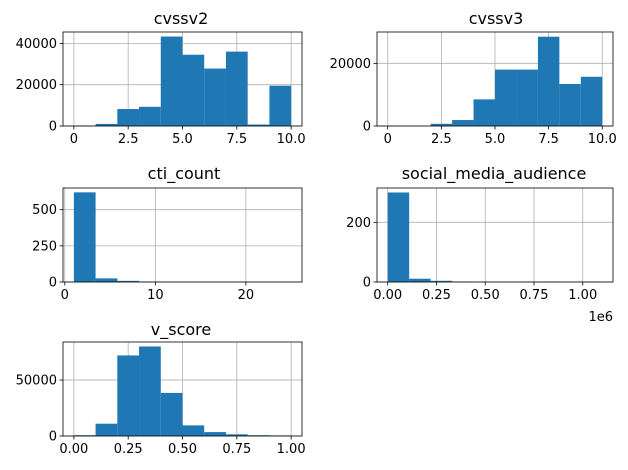  What do you see at coordinates (143, 253) in the screenshot?
I see `ticks: 0 10 20 0 250 500` at bounding box center [143, 253].